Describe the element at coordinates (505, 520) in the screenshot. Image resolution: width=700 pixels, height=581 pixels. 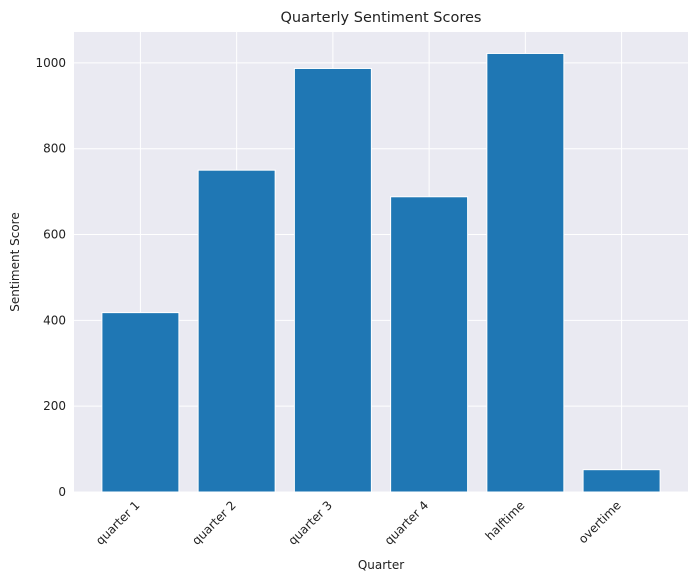
I see `x-tick-label: halftime` at that location.